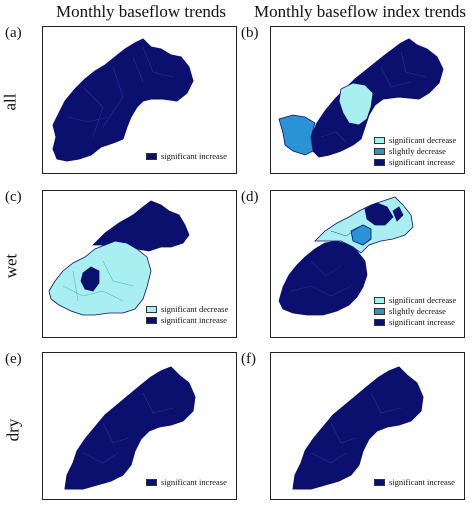 The height and width of the screenshot is (505, 474). I want to click on panel-letter: (c), so click(13, 197).